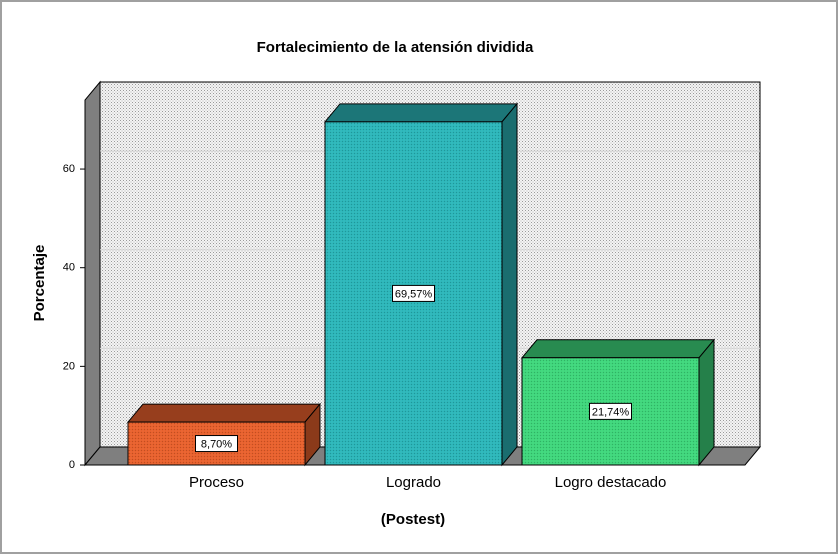  Describe the element at coordinates (395, 47) in the screenshot. I see `chart-title: Fortalecimiento de la atensión dividida` at that location.